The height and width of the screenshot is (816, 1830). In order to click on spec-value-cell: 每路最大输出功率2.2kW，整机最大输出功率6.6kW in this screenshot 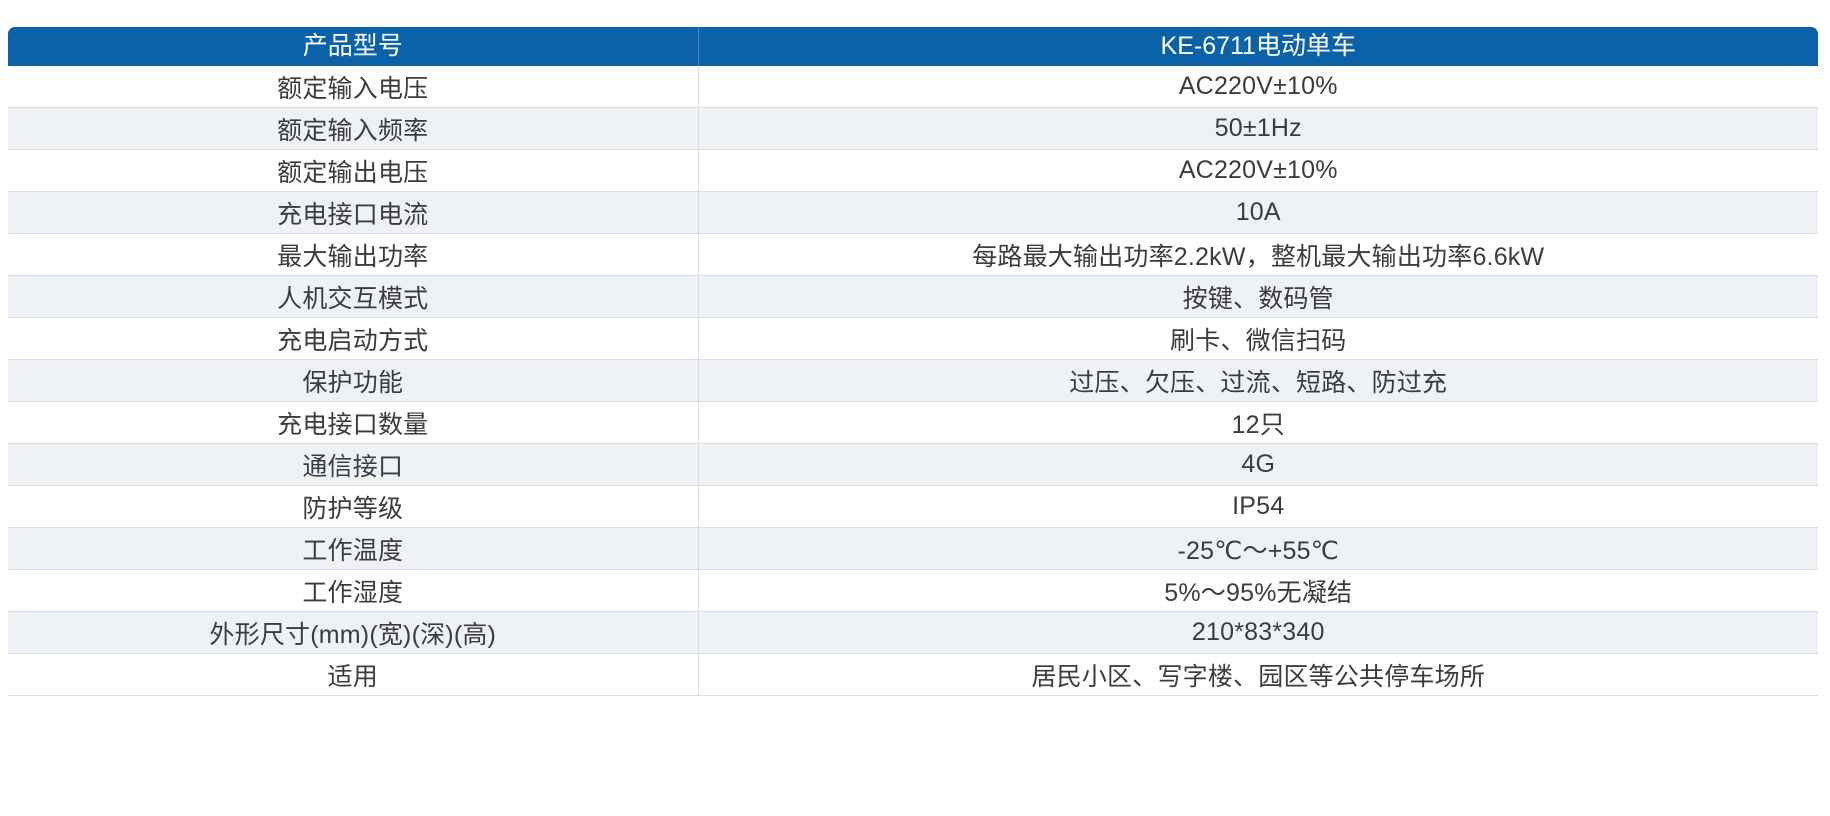, I will do `click(1258, 254)`.